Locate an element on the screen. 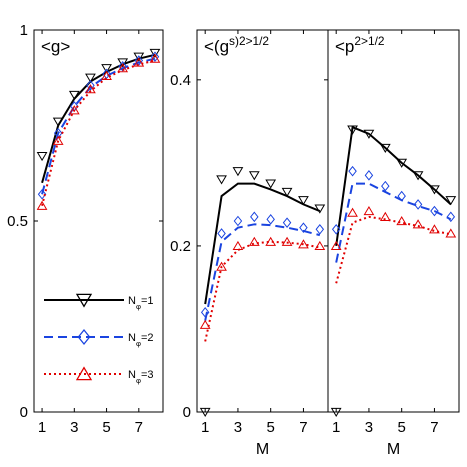  y-tick-label: 0.2 is located at coordinates (180, 246).